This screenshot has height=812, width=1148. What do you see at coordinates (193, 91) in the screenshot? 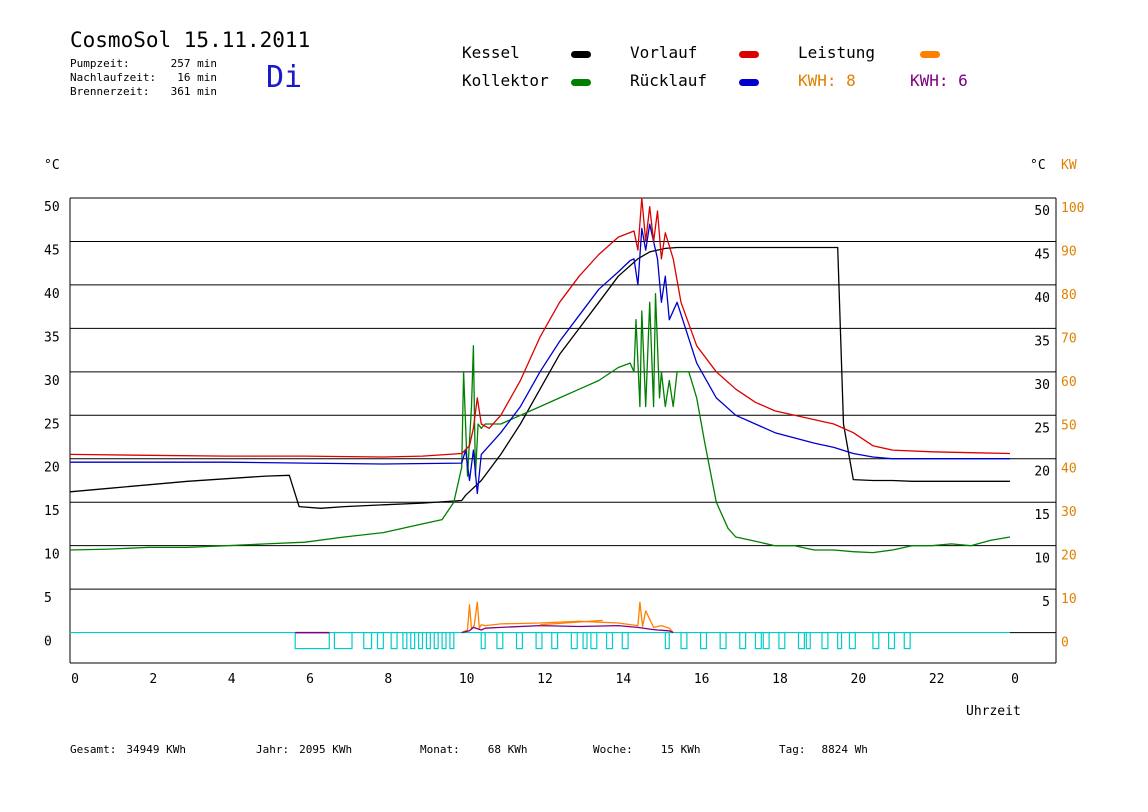
I see `stat-brennerzeit-value: 361 min` at bounding box center [193, 91].